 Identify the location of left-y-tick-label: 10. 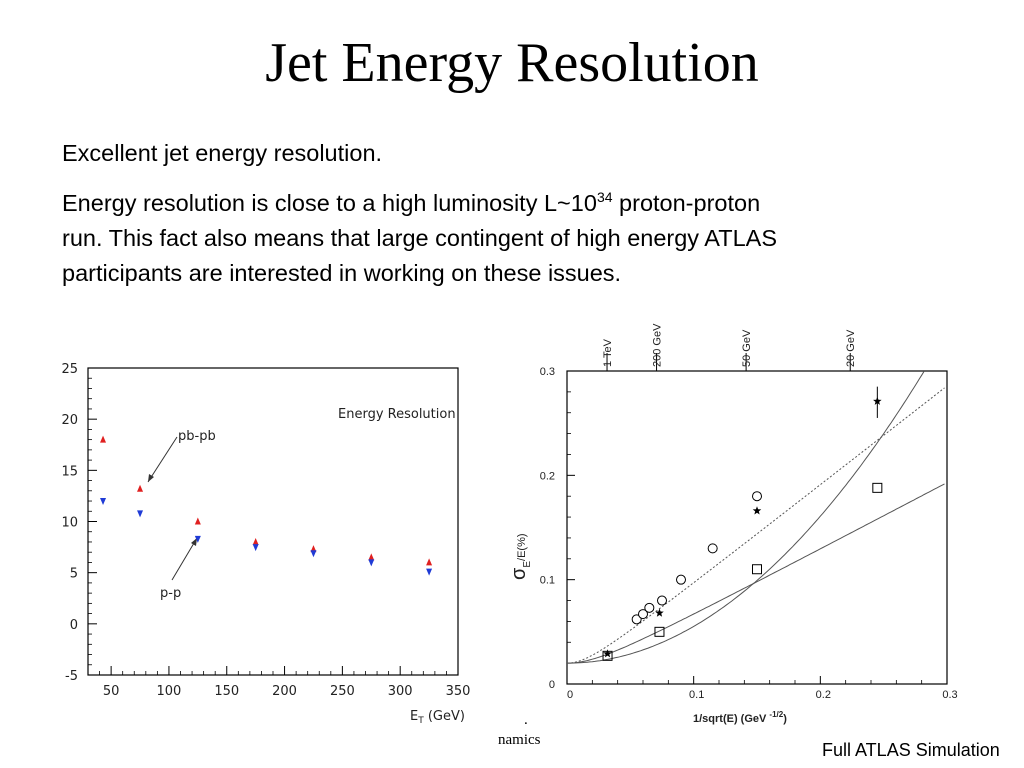
(69, 523).